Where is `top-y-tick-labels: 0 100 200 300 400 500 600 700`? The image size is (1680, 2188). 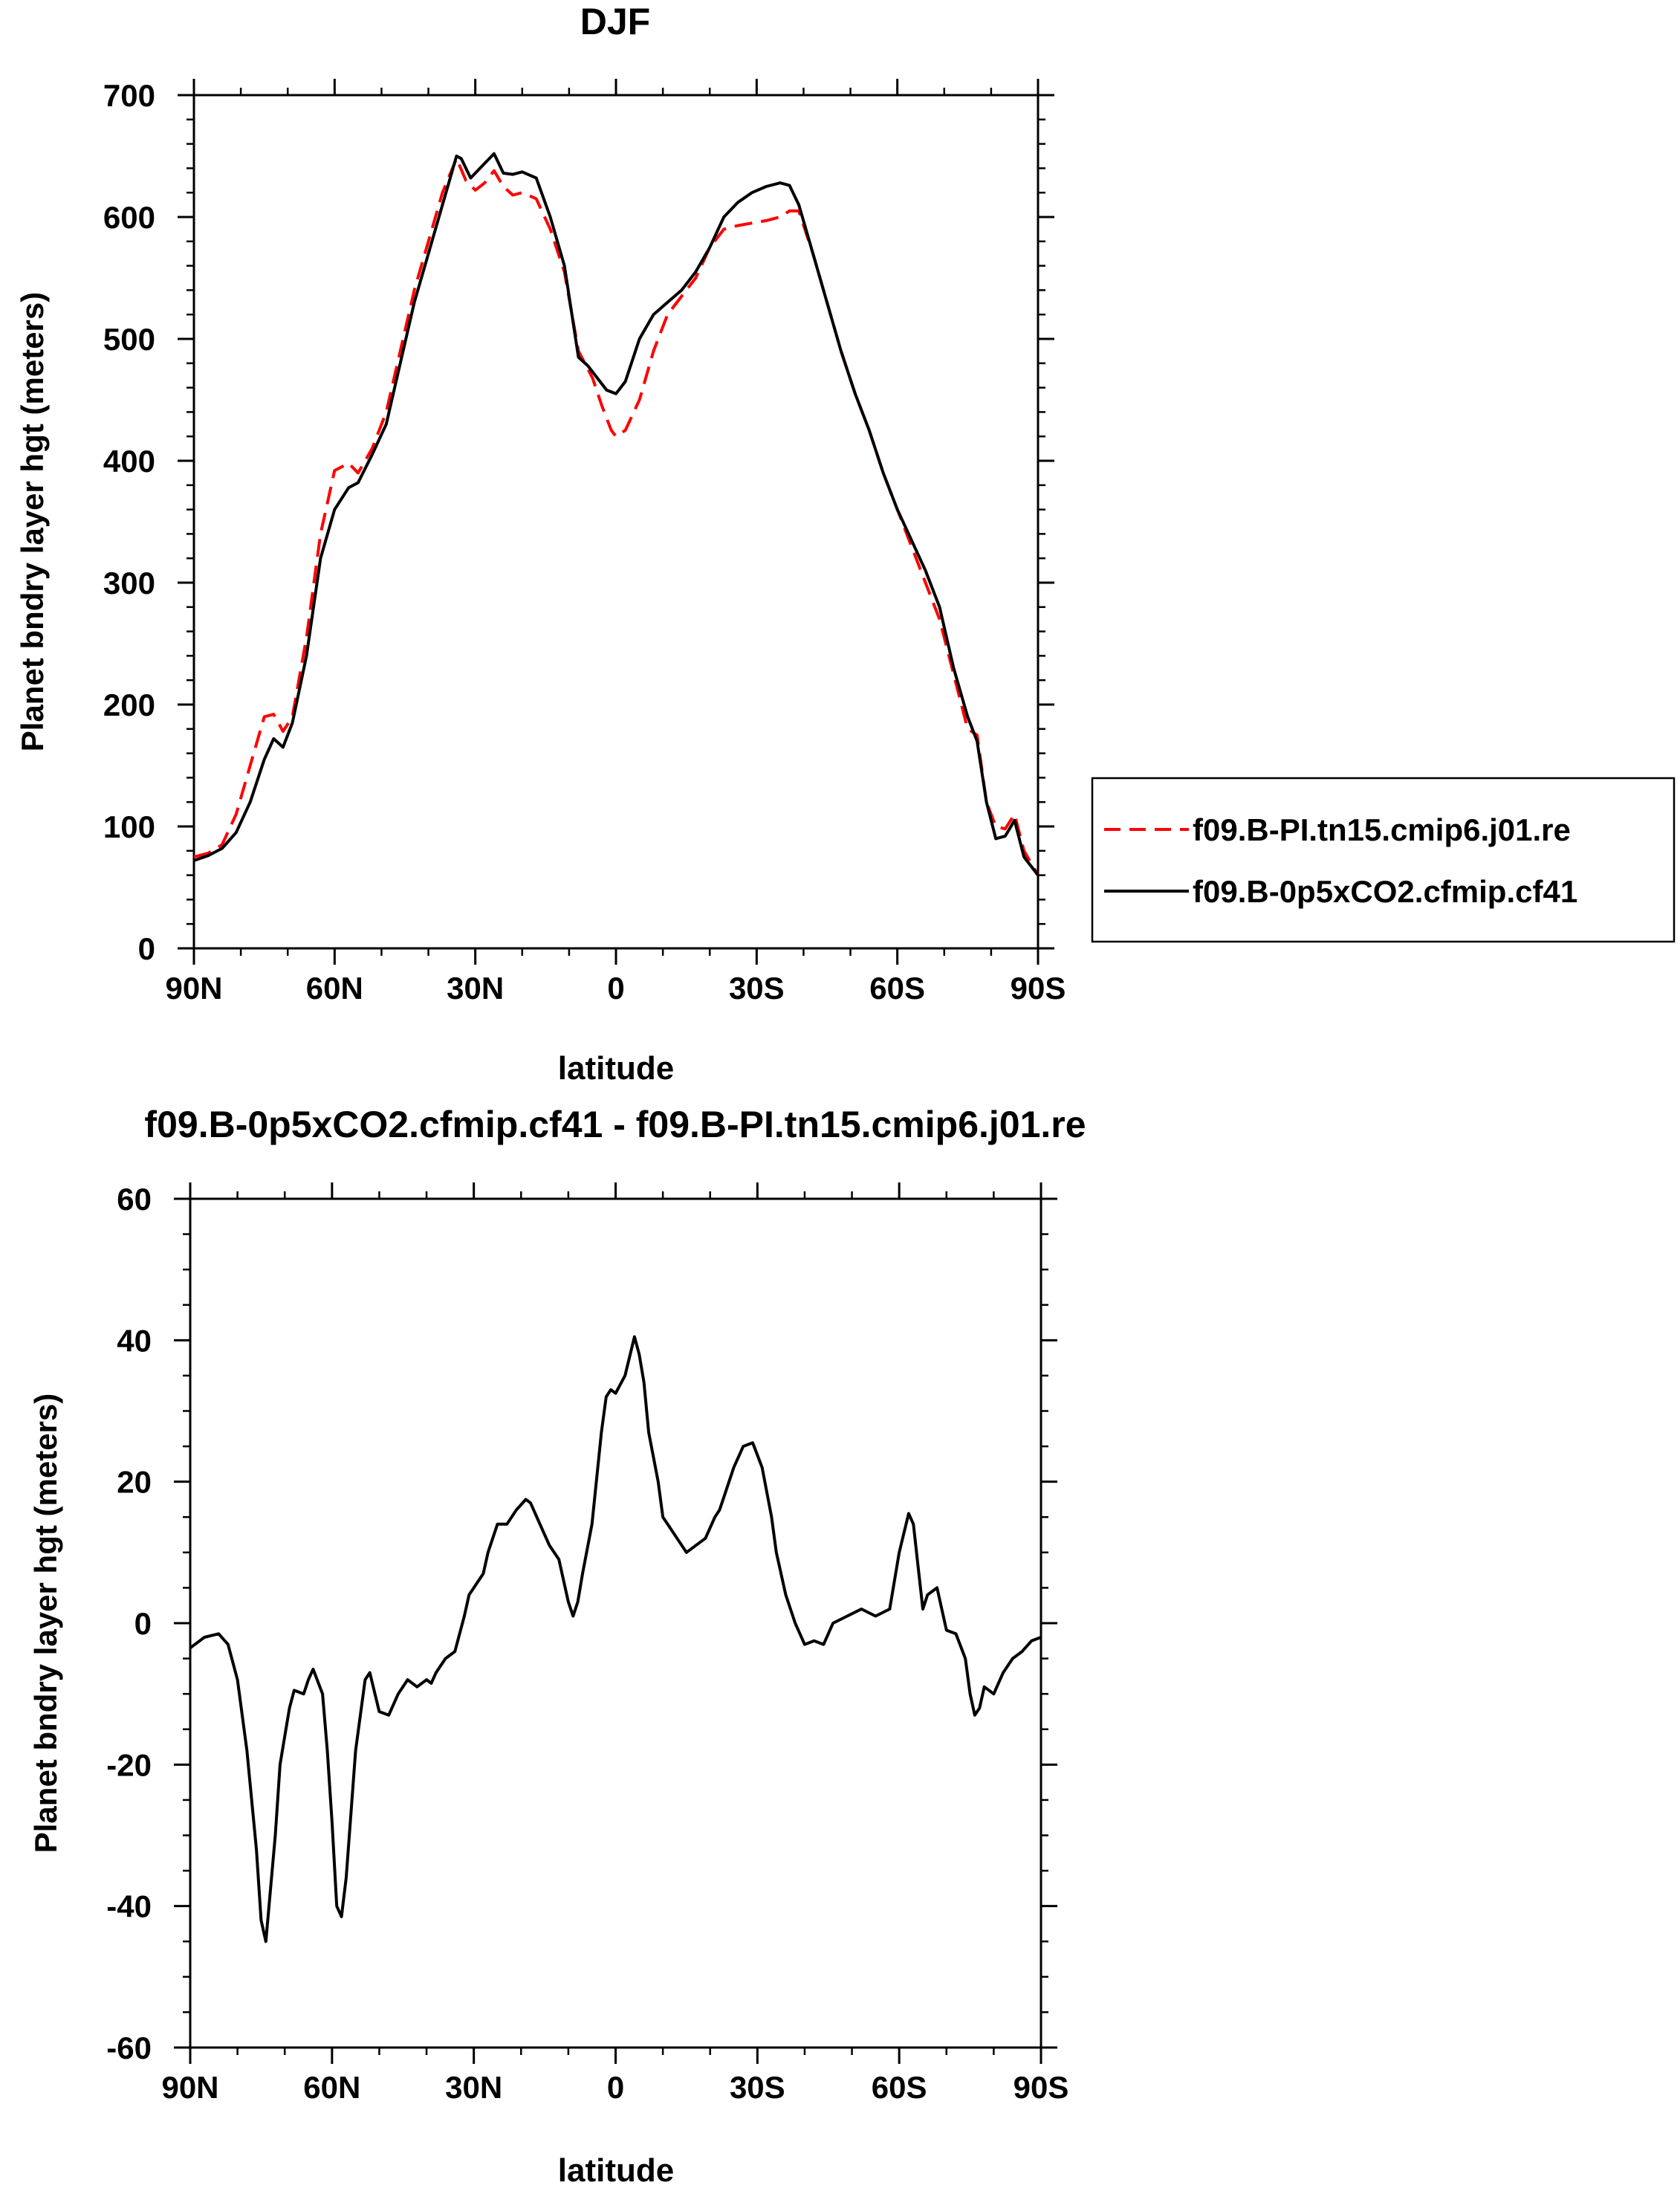 top-y-tick-labels: 0 100 200 300 400 500 600 700 is located at coordinates (129, 522).